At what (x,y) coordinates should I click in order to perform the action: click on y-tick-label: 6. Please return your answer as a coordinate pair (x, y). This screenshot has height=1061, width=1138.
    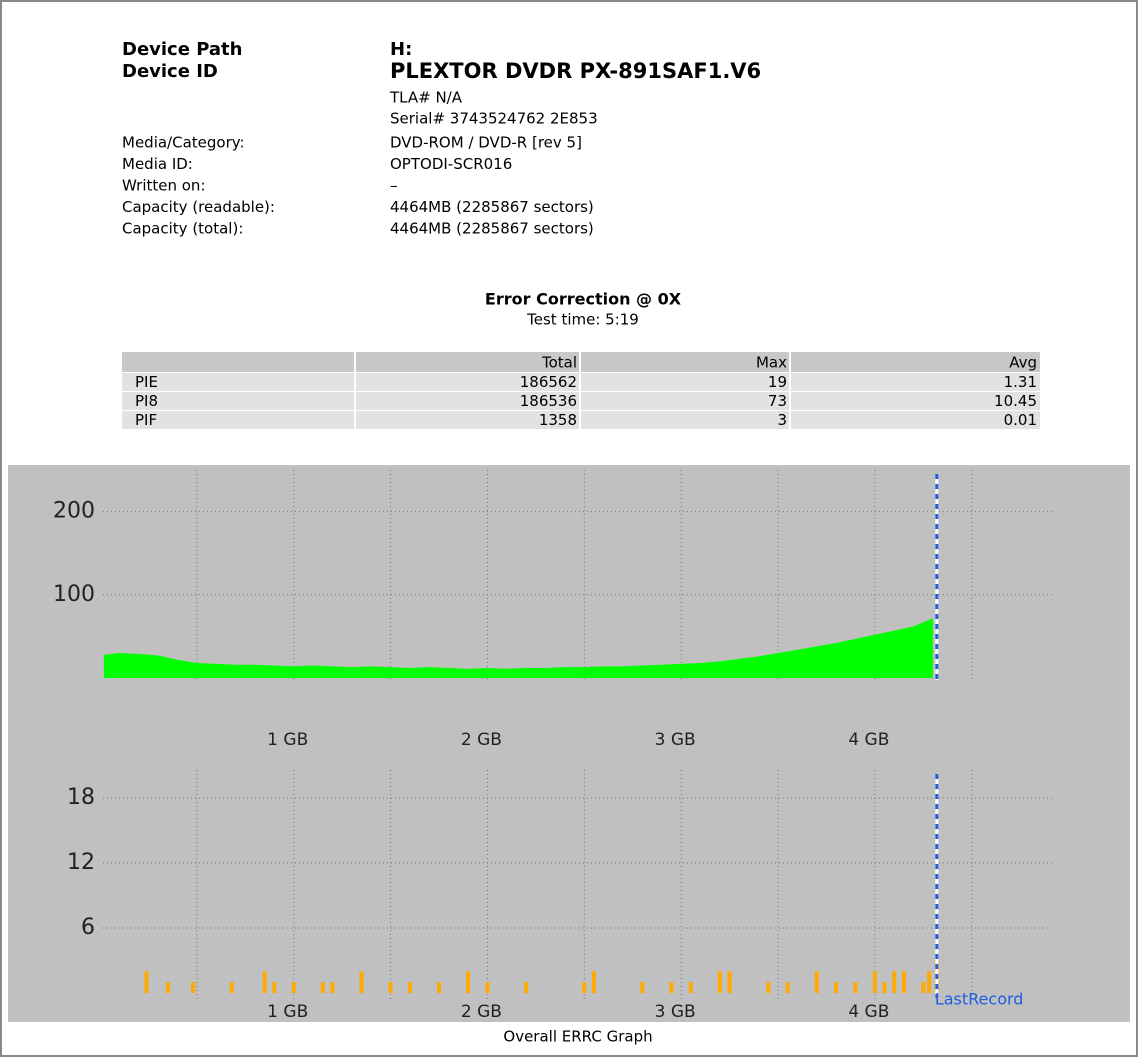
    Looking at the image, I should click on (88, 927).